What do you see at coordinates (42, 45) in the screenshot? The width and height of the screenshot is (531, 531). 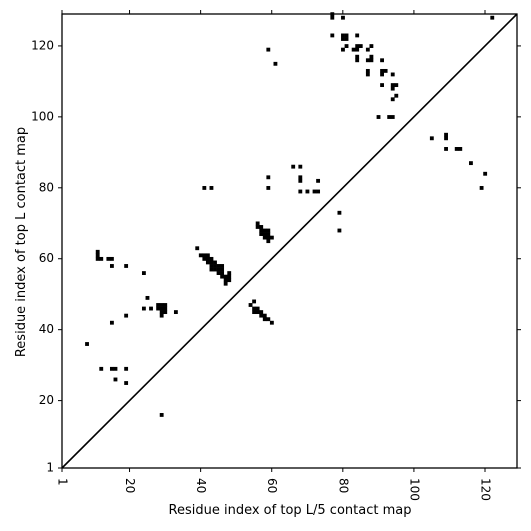 I see `y-tick-label: 120` at bounding box center [42, 45].